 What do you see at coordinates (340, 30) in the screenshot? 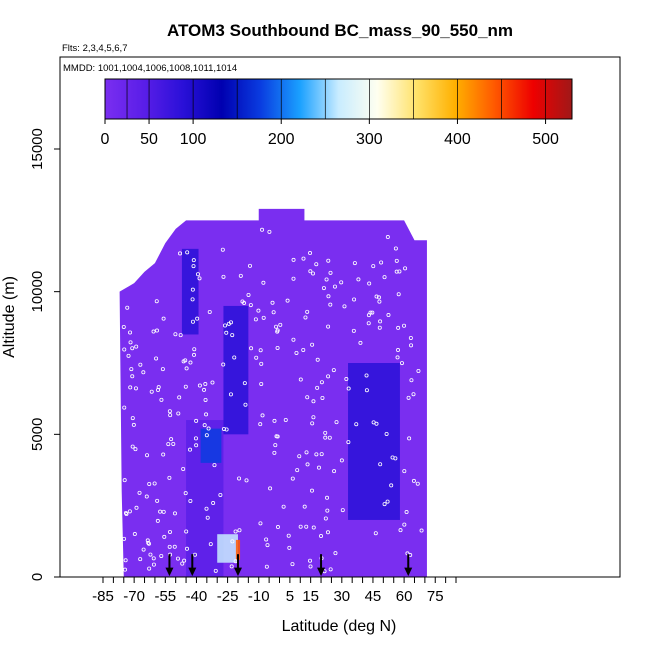
I see `chart-title: ATOM3 Southbound BC_mass_90_550_nm` at bounding box center [340, 30].